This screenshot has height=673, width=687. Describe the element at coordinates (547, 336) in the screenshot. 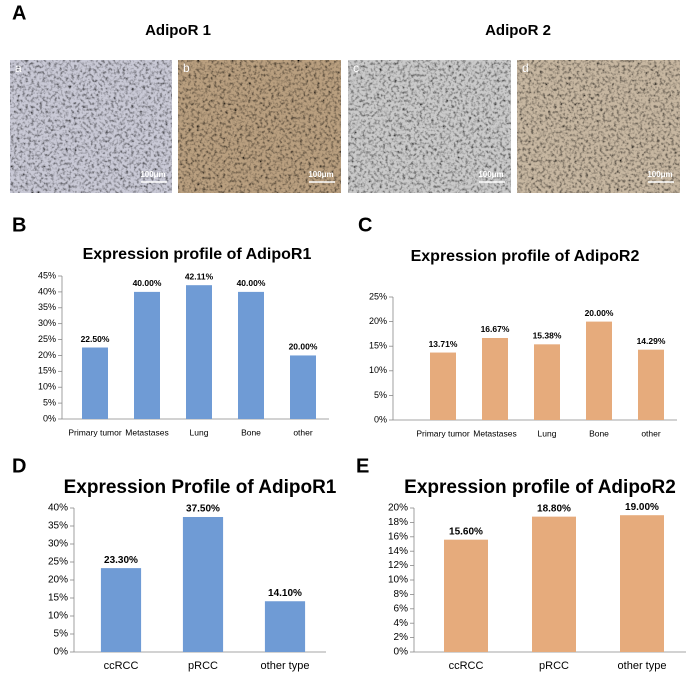

I see `data-label: 15.38%` at that location.